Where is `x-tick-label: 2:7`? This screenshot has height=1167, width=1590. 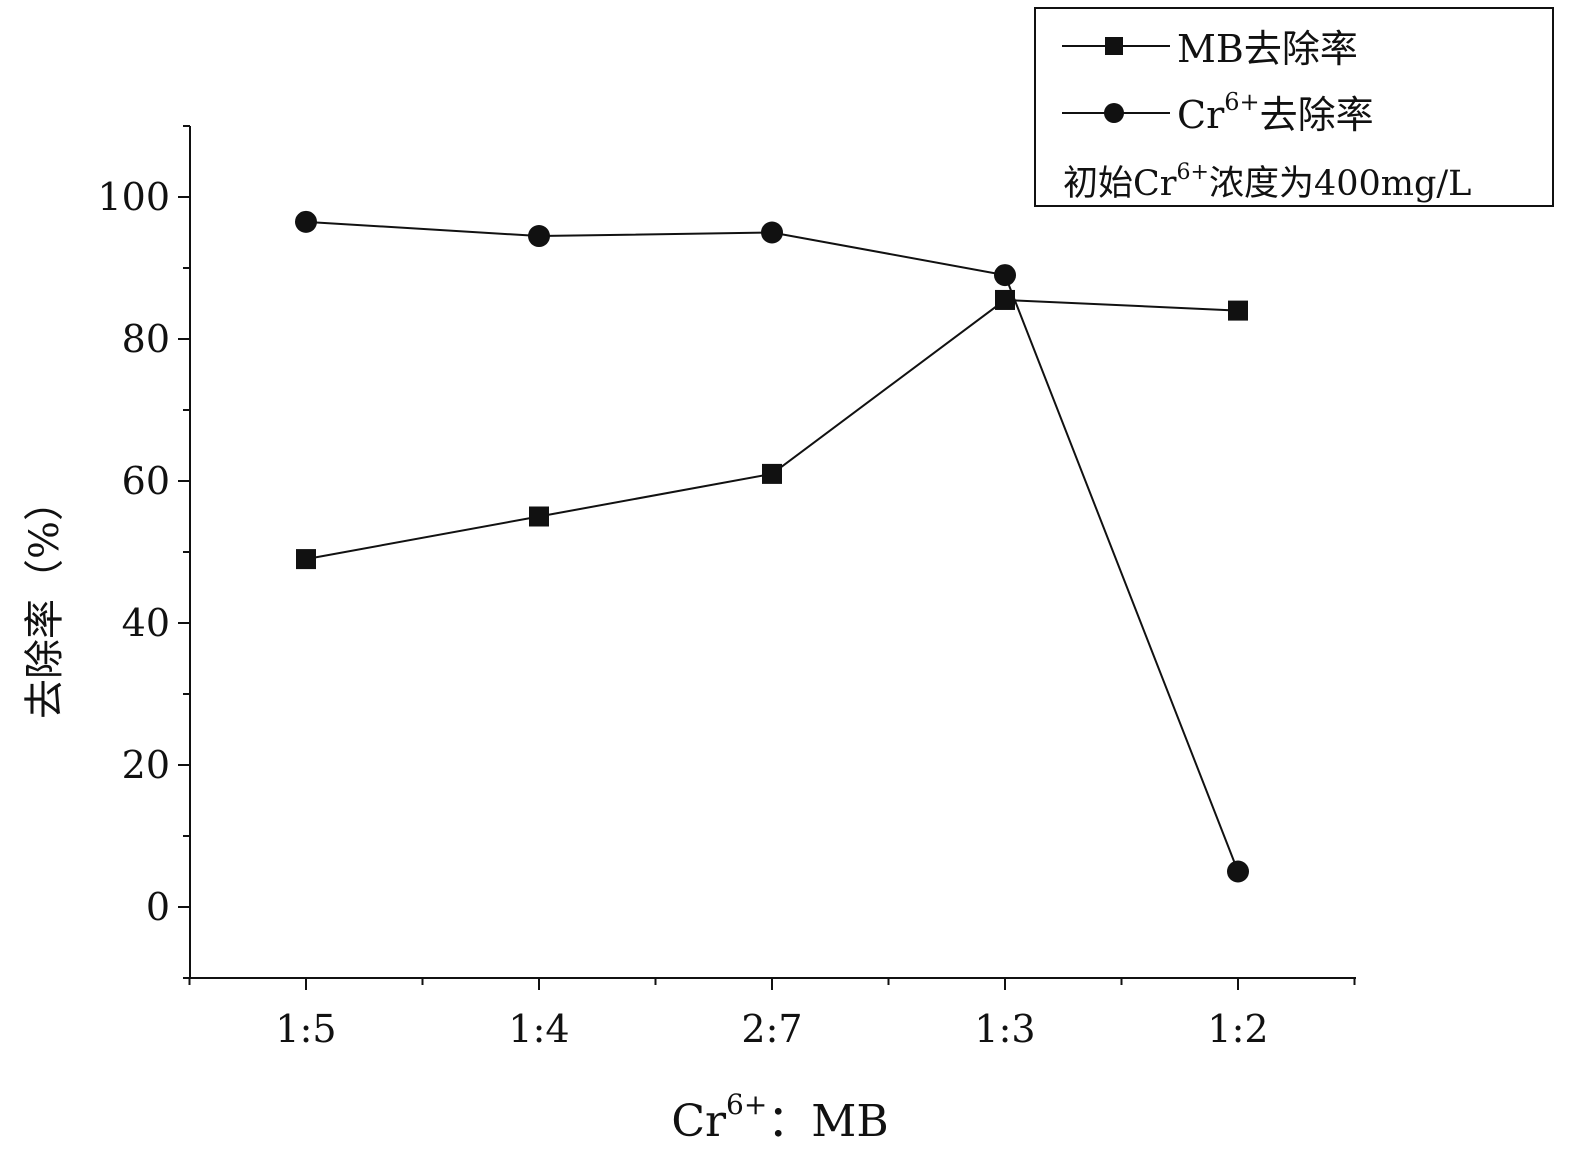 x-tick-label: 2:7 is located at coordinates (771, 1029).